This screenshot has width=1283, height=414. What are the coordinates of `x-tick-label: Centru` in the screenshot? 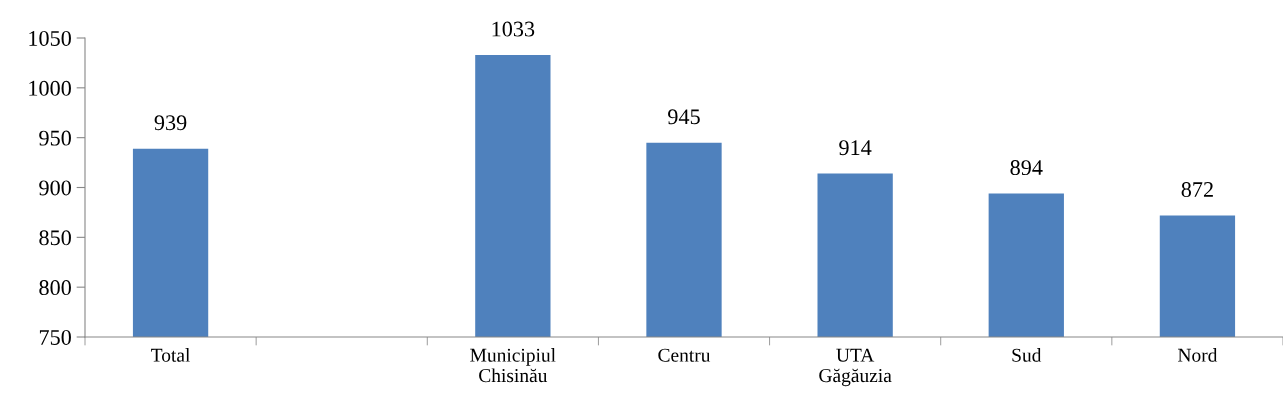 It's located at (684, 355).